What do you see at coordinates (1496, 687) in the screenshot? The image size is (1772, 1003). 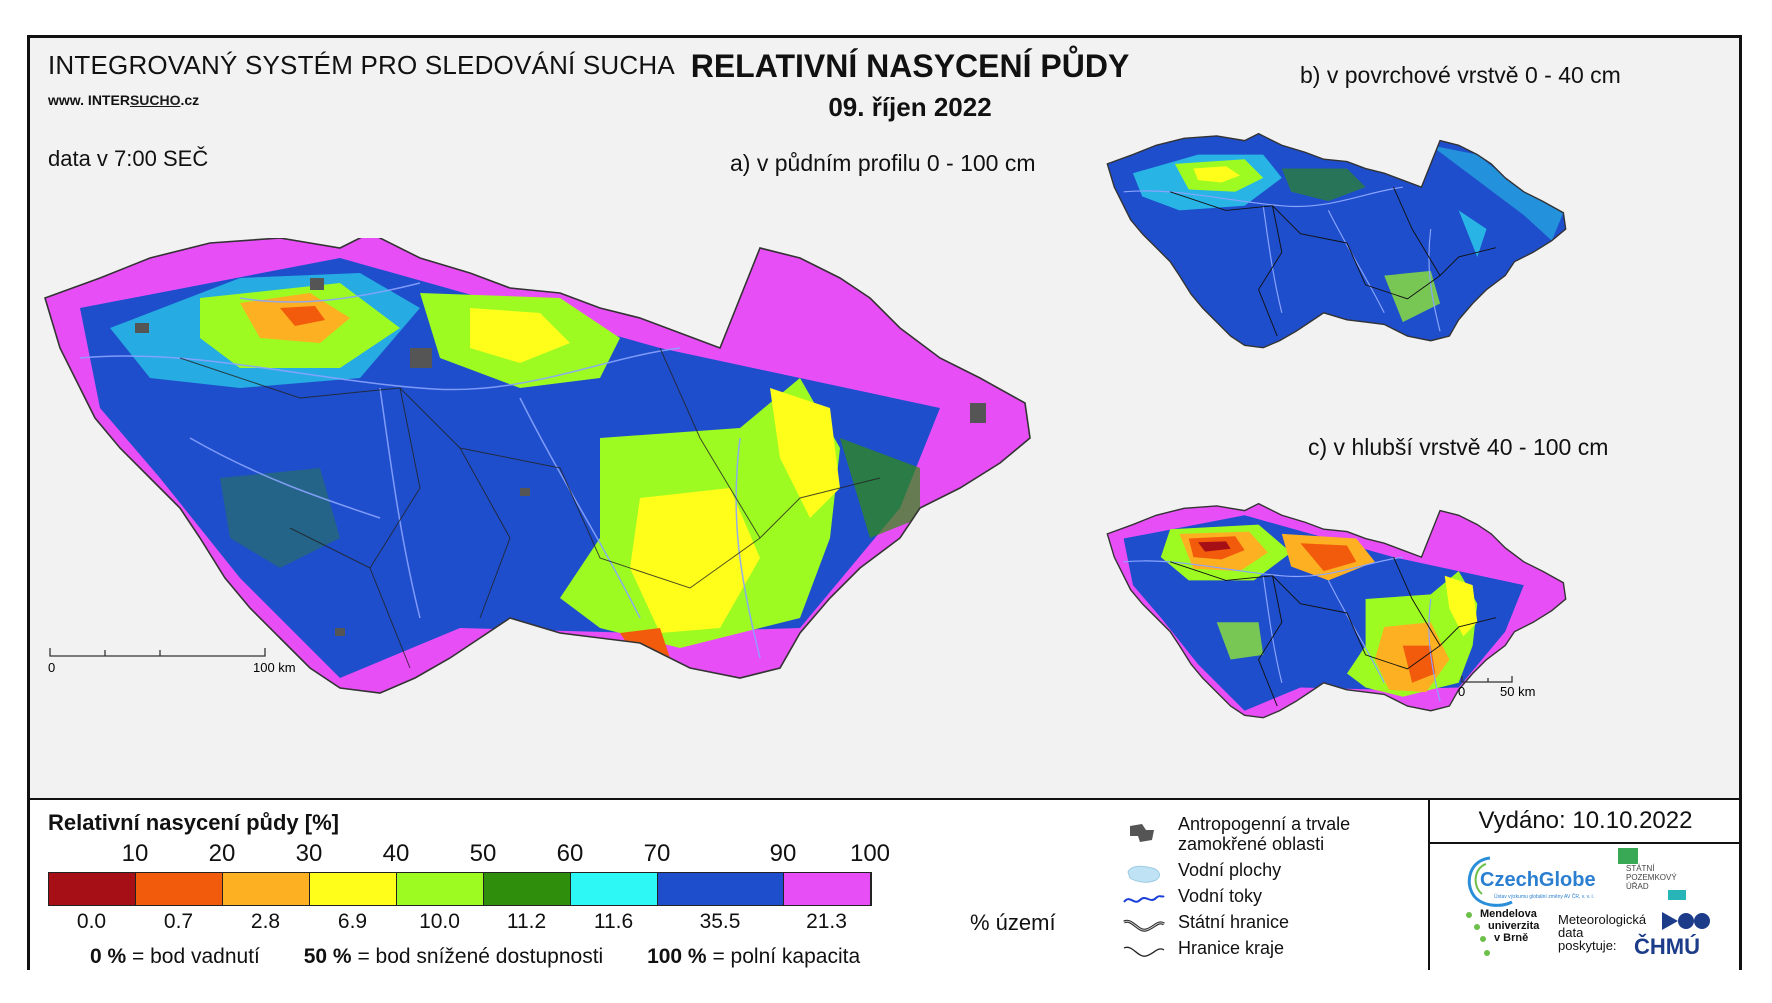 I see `scale-bar-c: 0 50 km` at bounding box center [1496, 687].